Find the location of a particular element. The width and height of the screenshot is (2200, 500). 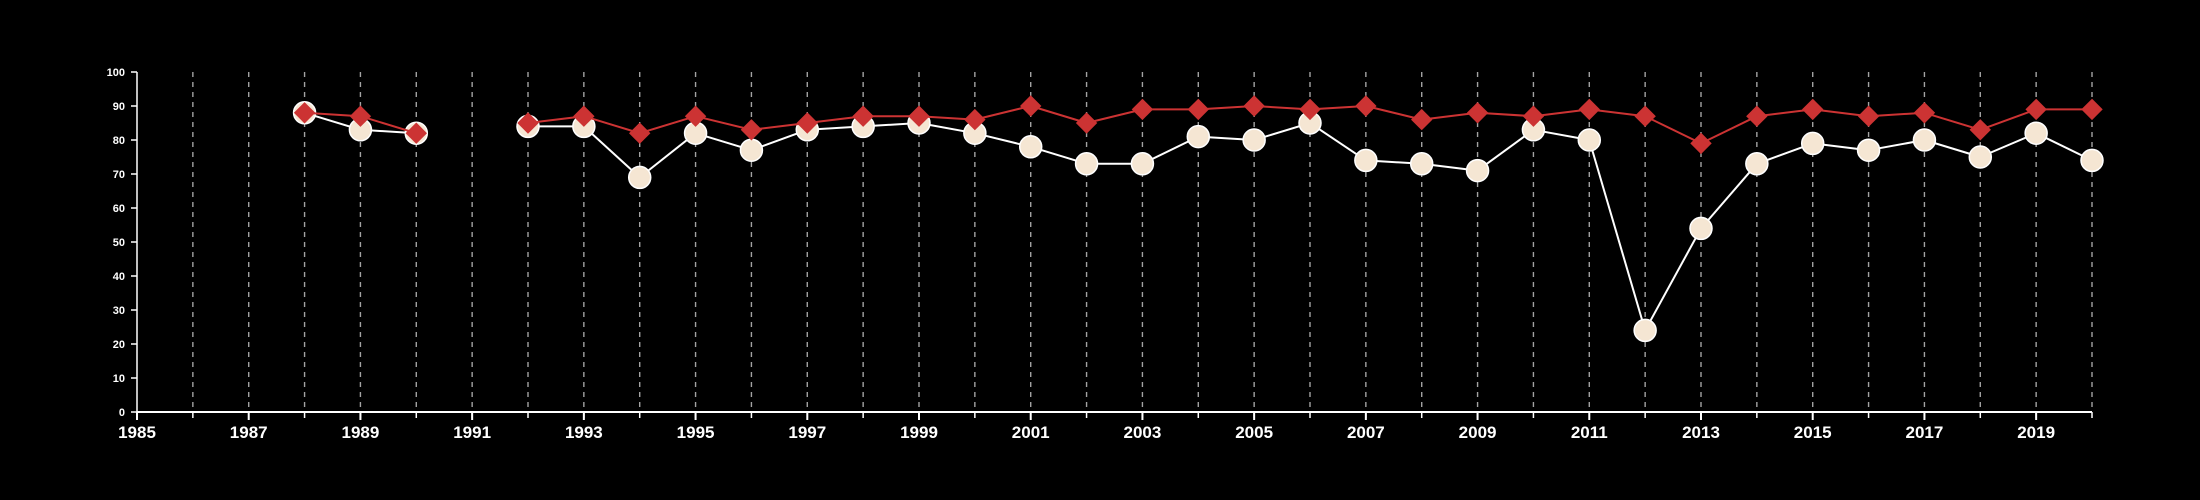

y-tick-label: 0 is located at coordinates (122, 413).